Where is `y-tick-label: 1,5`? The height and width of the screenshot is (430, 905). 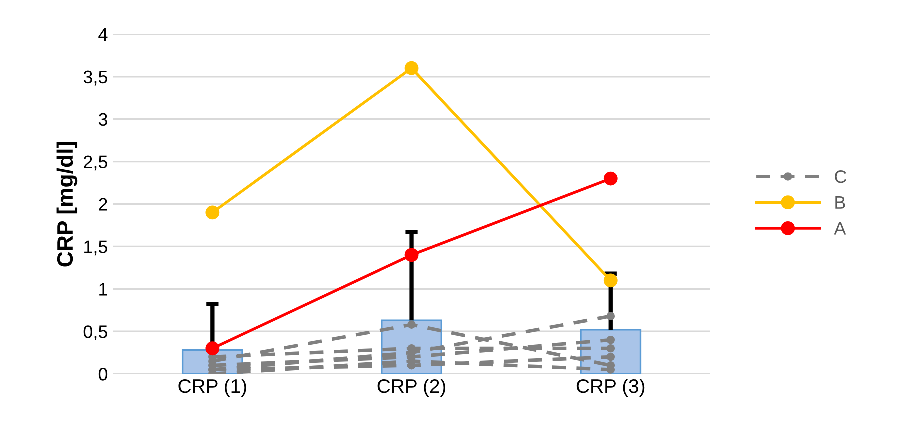
y-tick-label: 1,5 is located at coordinates (96, 248).